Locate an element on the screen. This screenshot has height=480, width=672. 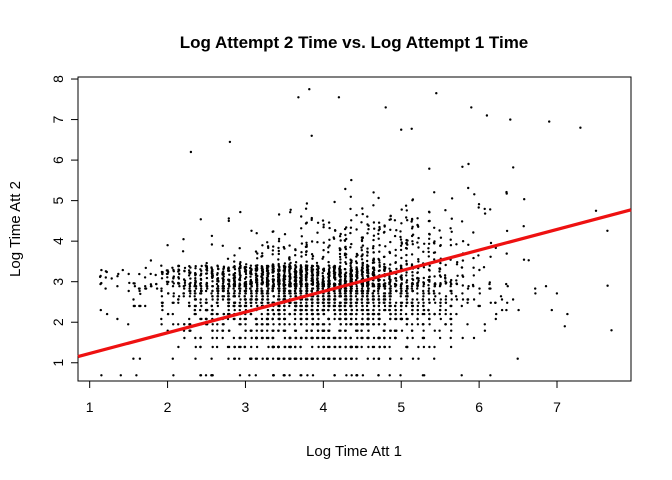
y-tick-label: 1 is located at coordinates (58, 363).